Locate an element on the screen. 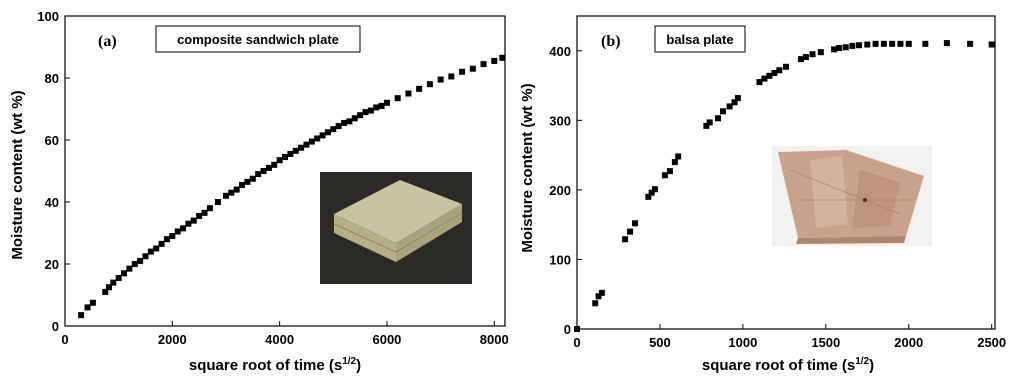 The image size is (1009, 380). panel-b-y-tick-label: 0 is located at coordinates (567, 329).